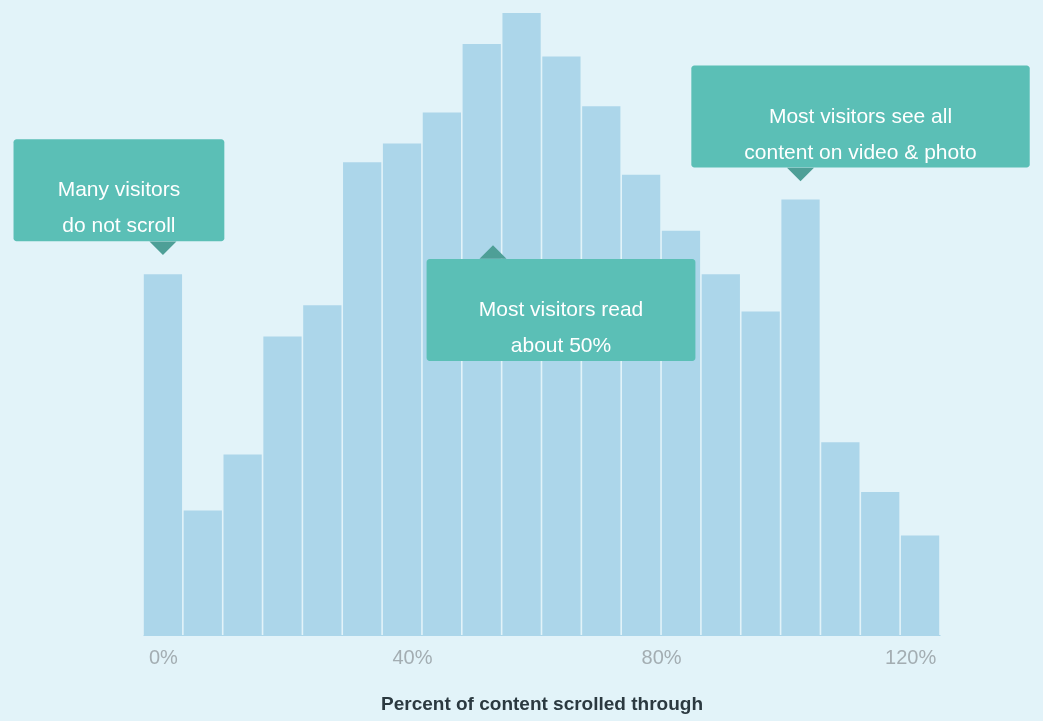  I want to click on x-tick-label: 0%, so click(163, 656).